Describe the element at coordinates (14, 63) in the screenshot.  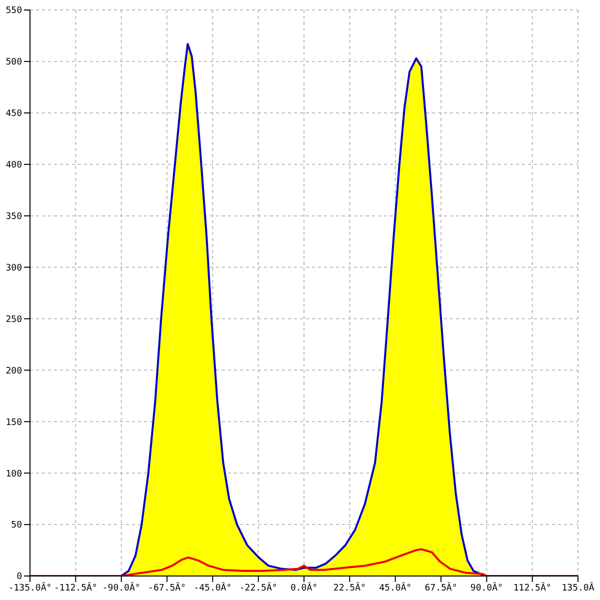
I see `y-tick-label: 500` at that location.